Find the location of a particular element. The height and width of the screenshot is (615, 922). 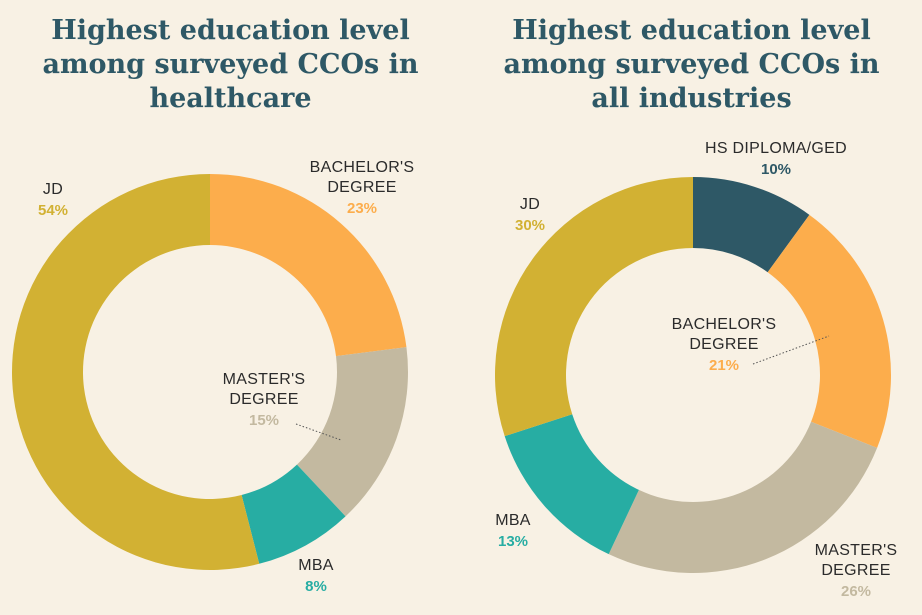

title-line: all industries is located at coordinates (691, 98).